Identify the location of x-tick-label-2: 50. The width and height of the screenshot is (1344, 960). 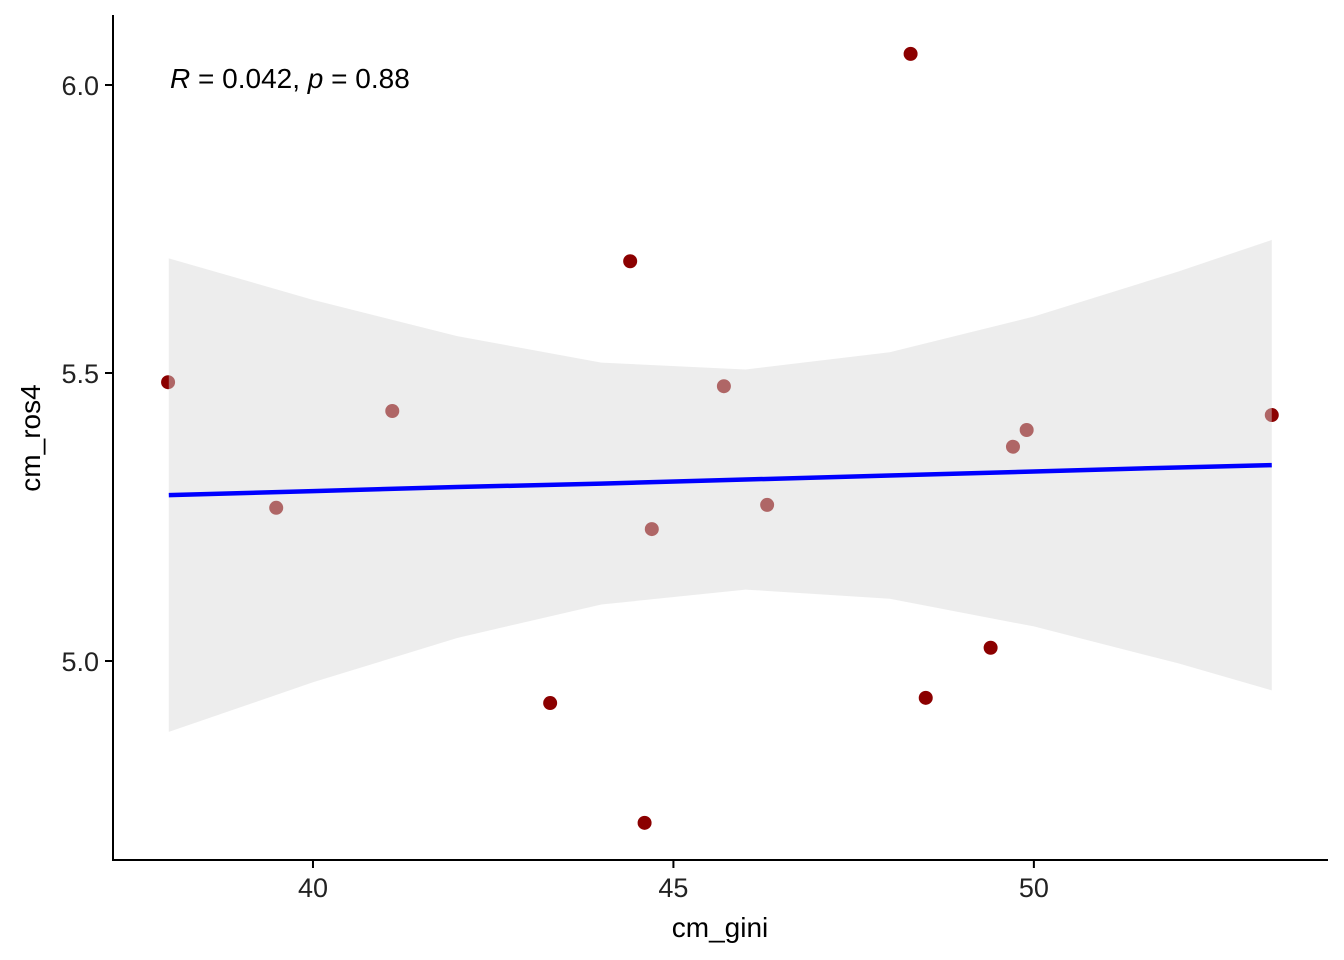
(1034, 888).